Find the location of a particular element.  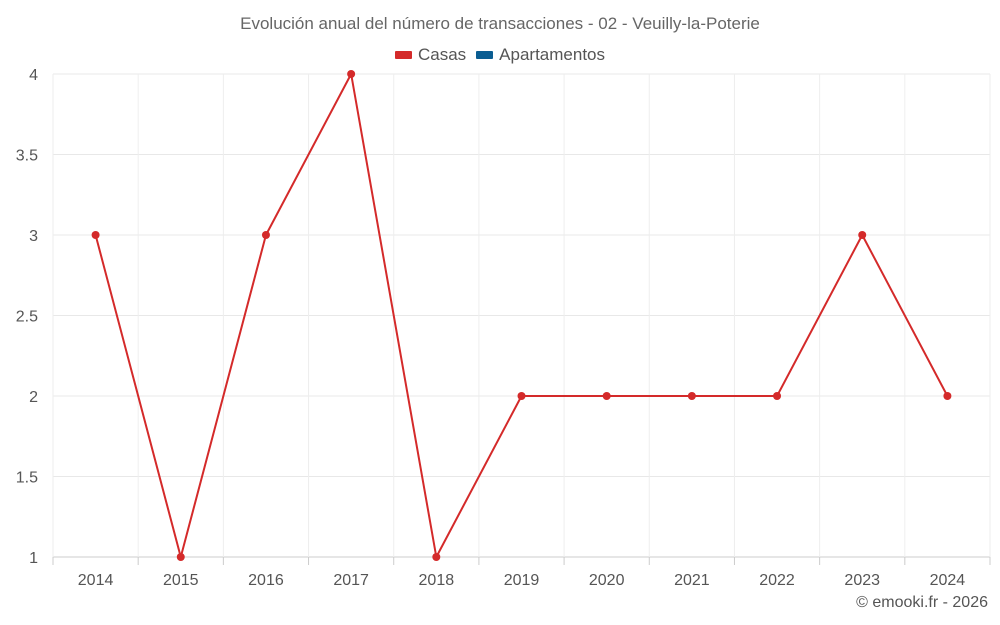

x-tick-label: 2020 is located at coordinates (607, 580).